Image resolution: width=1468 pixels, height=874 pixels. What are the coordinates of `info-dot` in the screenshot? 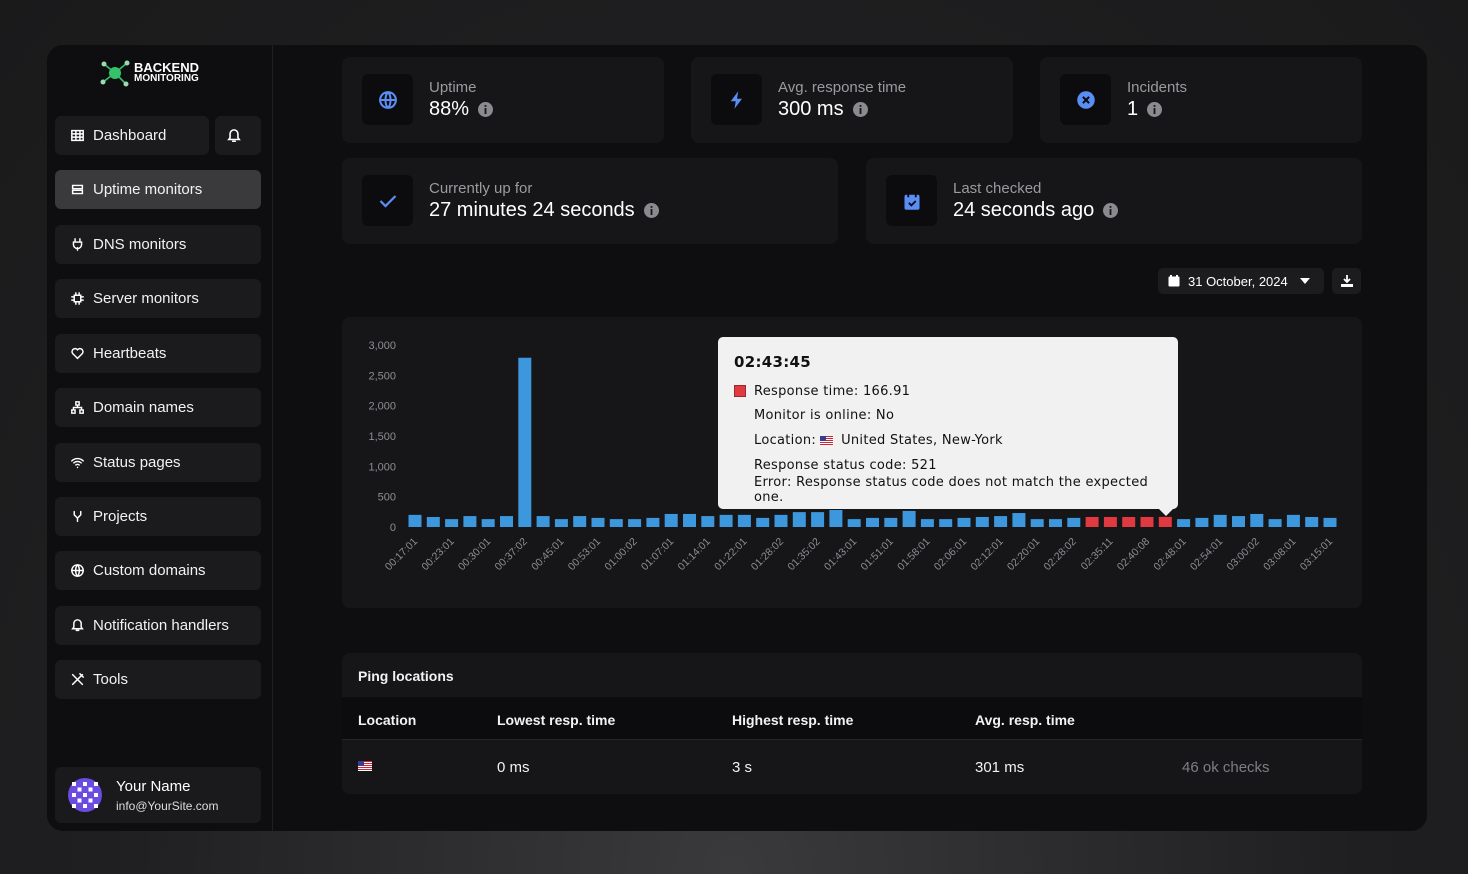 It's located at (651, 207).